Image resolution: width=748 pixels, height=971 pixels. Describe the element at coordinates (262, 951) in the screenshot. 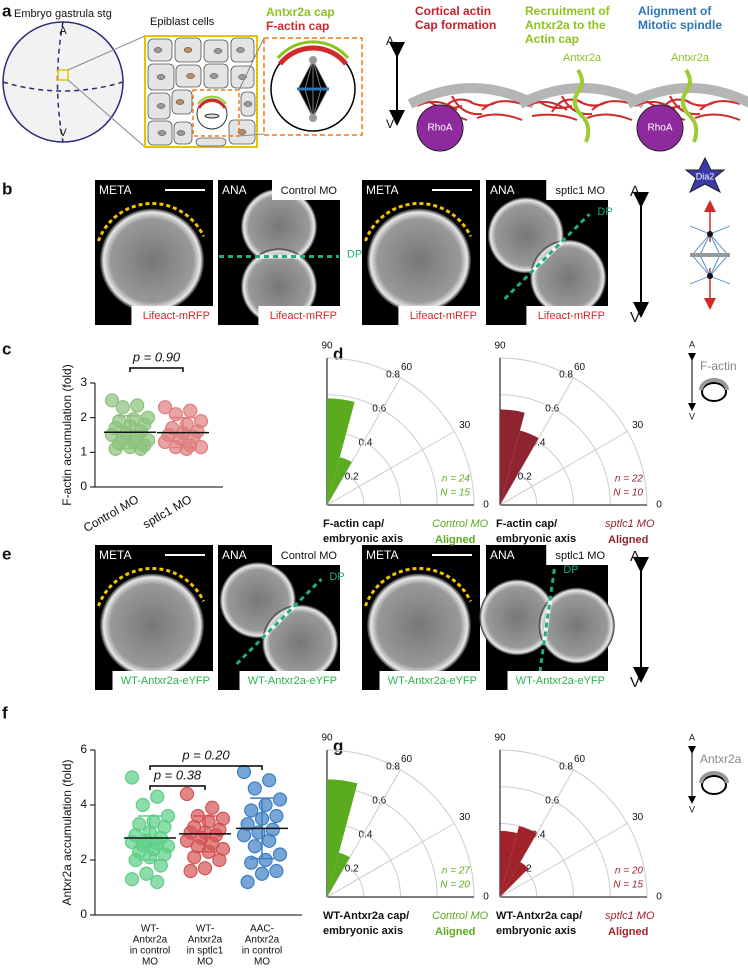

I see `x-tick-label: in control` at that location.